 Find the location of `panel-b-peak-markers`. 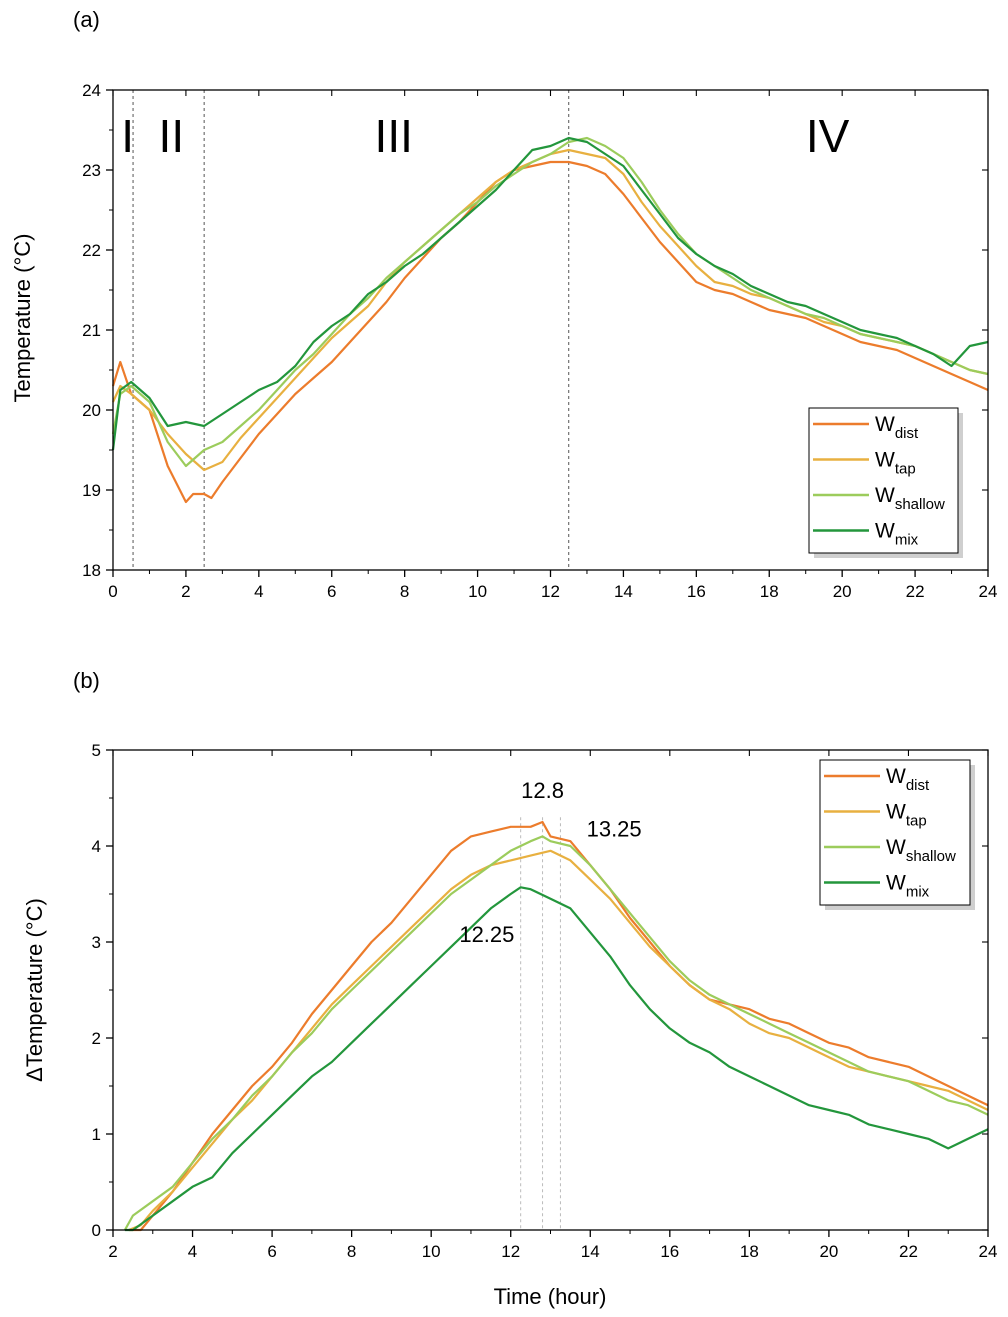

panel-b-peak-markers is located at coordinates (540, 1023).